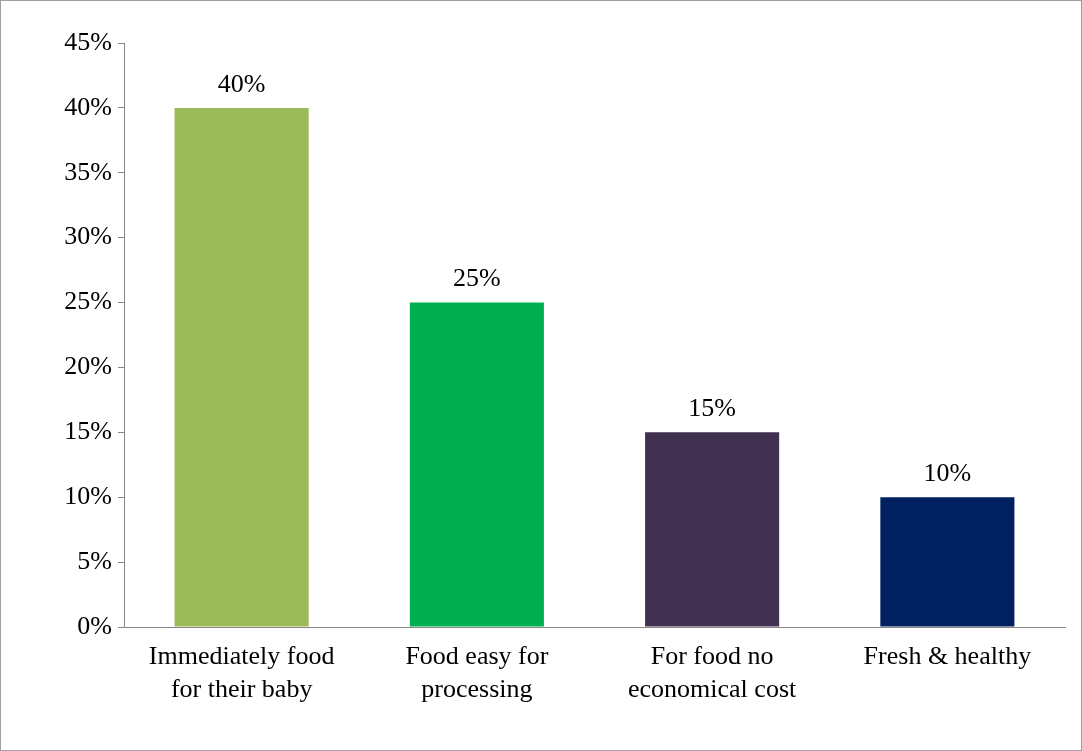  What do you see at coordinates (477, 672) in the screenshot?
I see `x-tick-label: Food easy for processing` at bounding box center [477, 672].